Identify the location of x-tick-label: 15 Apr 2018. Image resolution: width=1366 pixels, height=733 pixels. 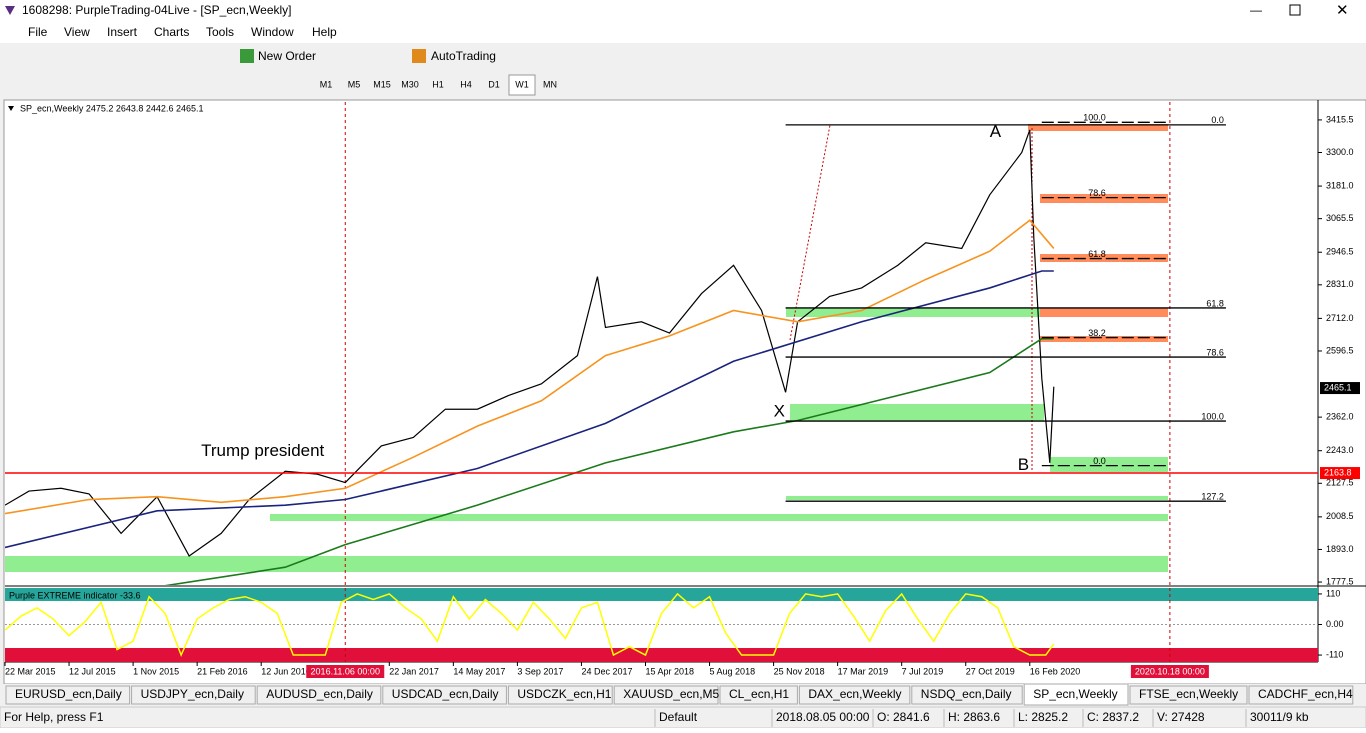
(669, 671).